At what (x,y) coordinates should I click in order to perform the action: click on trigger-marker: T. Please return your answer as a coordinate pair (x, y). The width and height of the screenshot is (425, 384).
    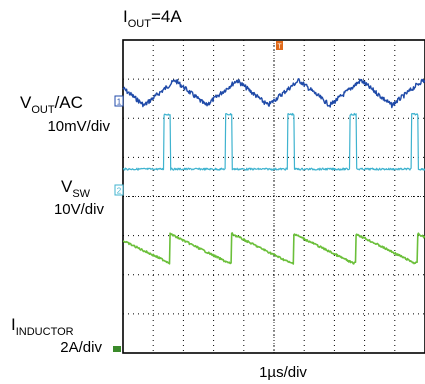
    Looking at the image, I should click on (279, 46).